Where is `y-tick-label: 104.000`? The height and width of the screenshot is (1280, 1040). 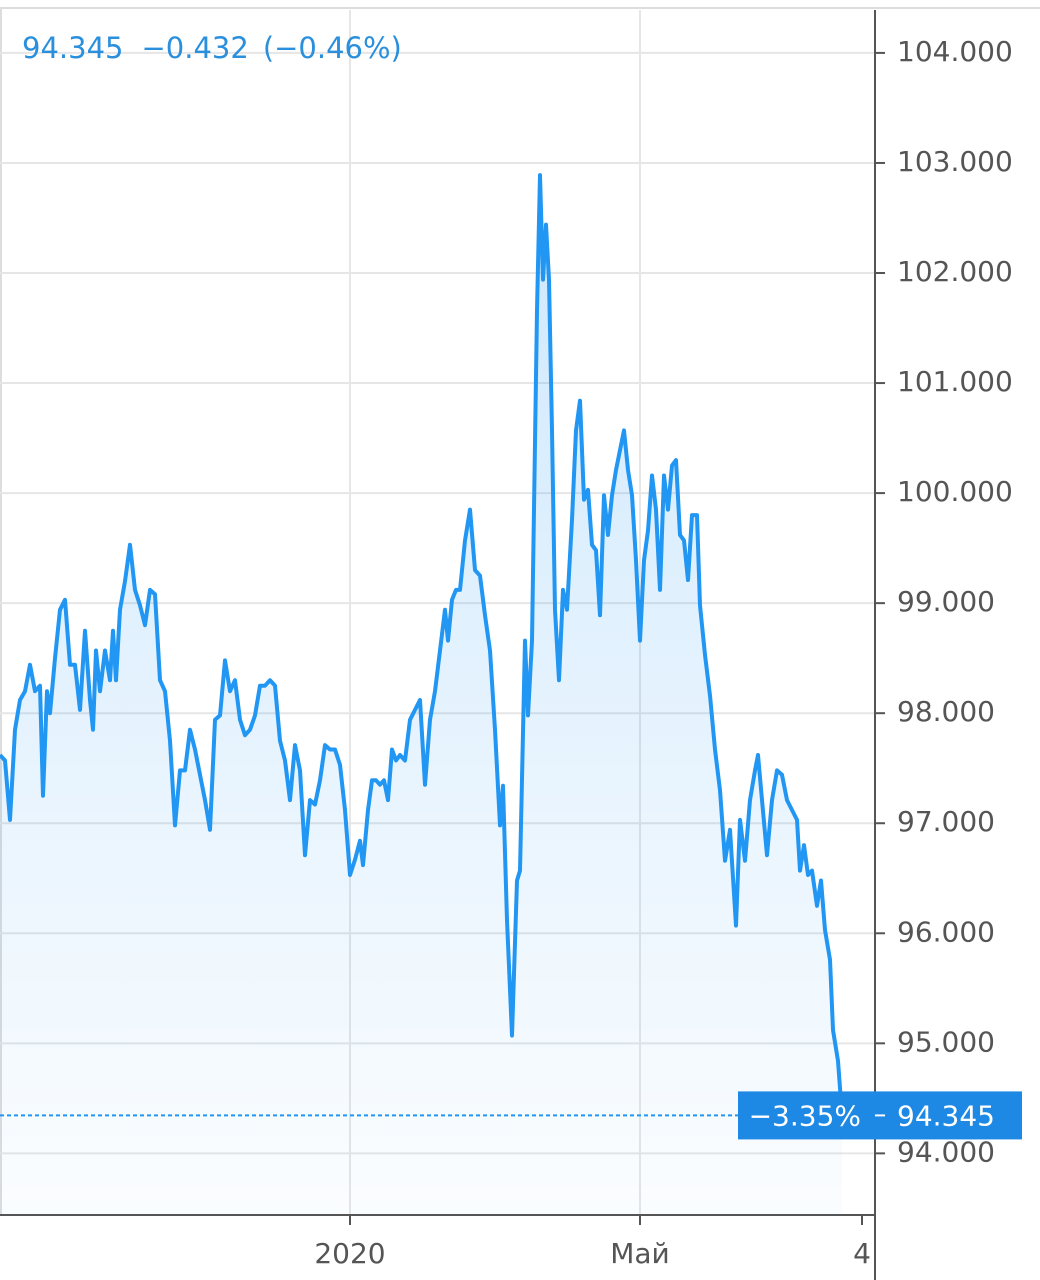
y-tick-label: 104.000 is located at coordinates (955, 51).